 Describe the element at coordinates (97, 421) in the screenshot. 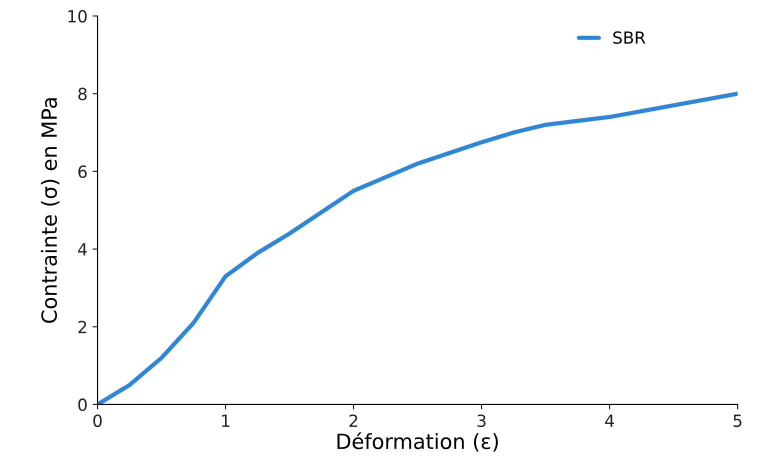

I see `x-tick-label: 0` at that location.